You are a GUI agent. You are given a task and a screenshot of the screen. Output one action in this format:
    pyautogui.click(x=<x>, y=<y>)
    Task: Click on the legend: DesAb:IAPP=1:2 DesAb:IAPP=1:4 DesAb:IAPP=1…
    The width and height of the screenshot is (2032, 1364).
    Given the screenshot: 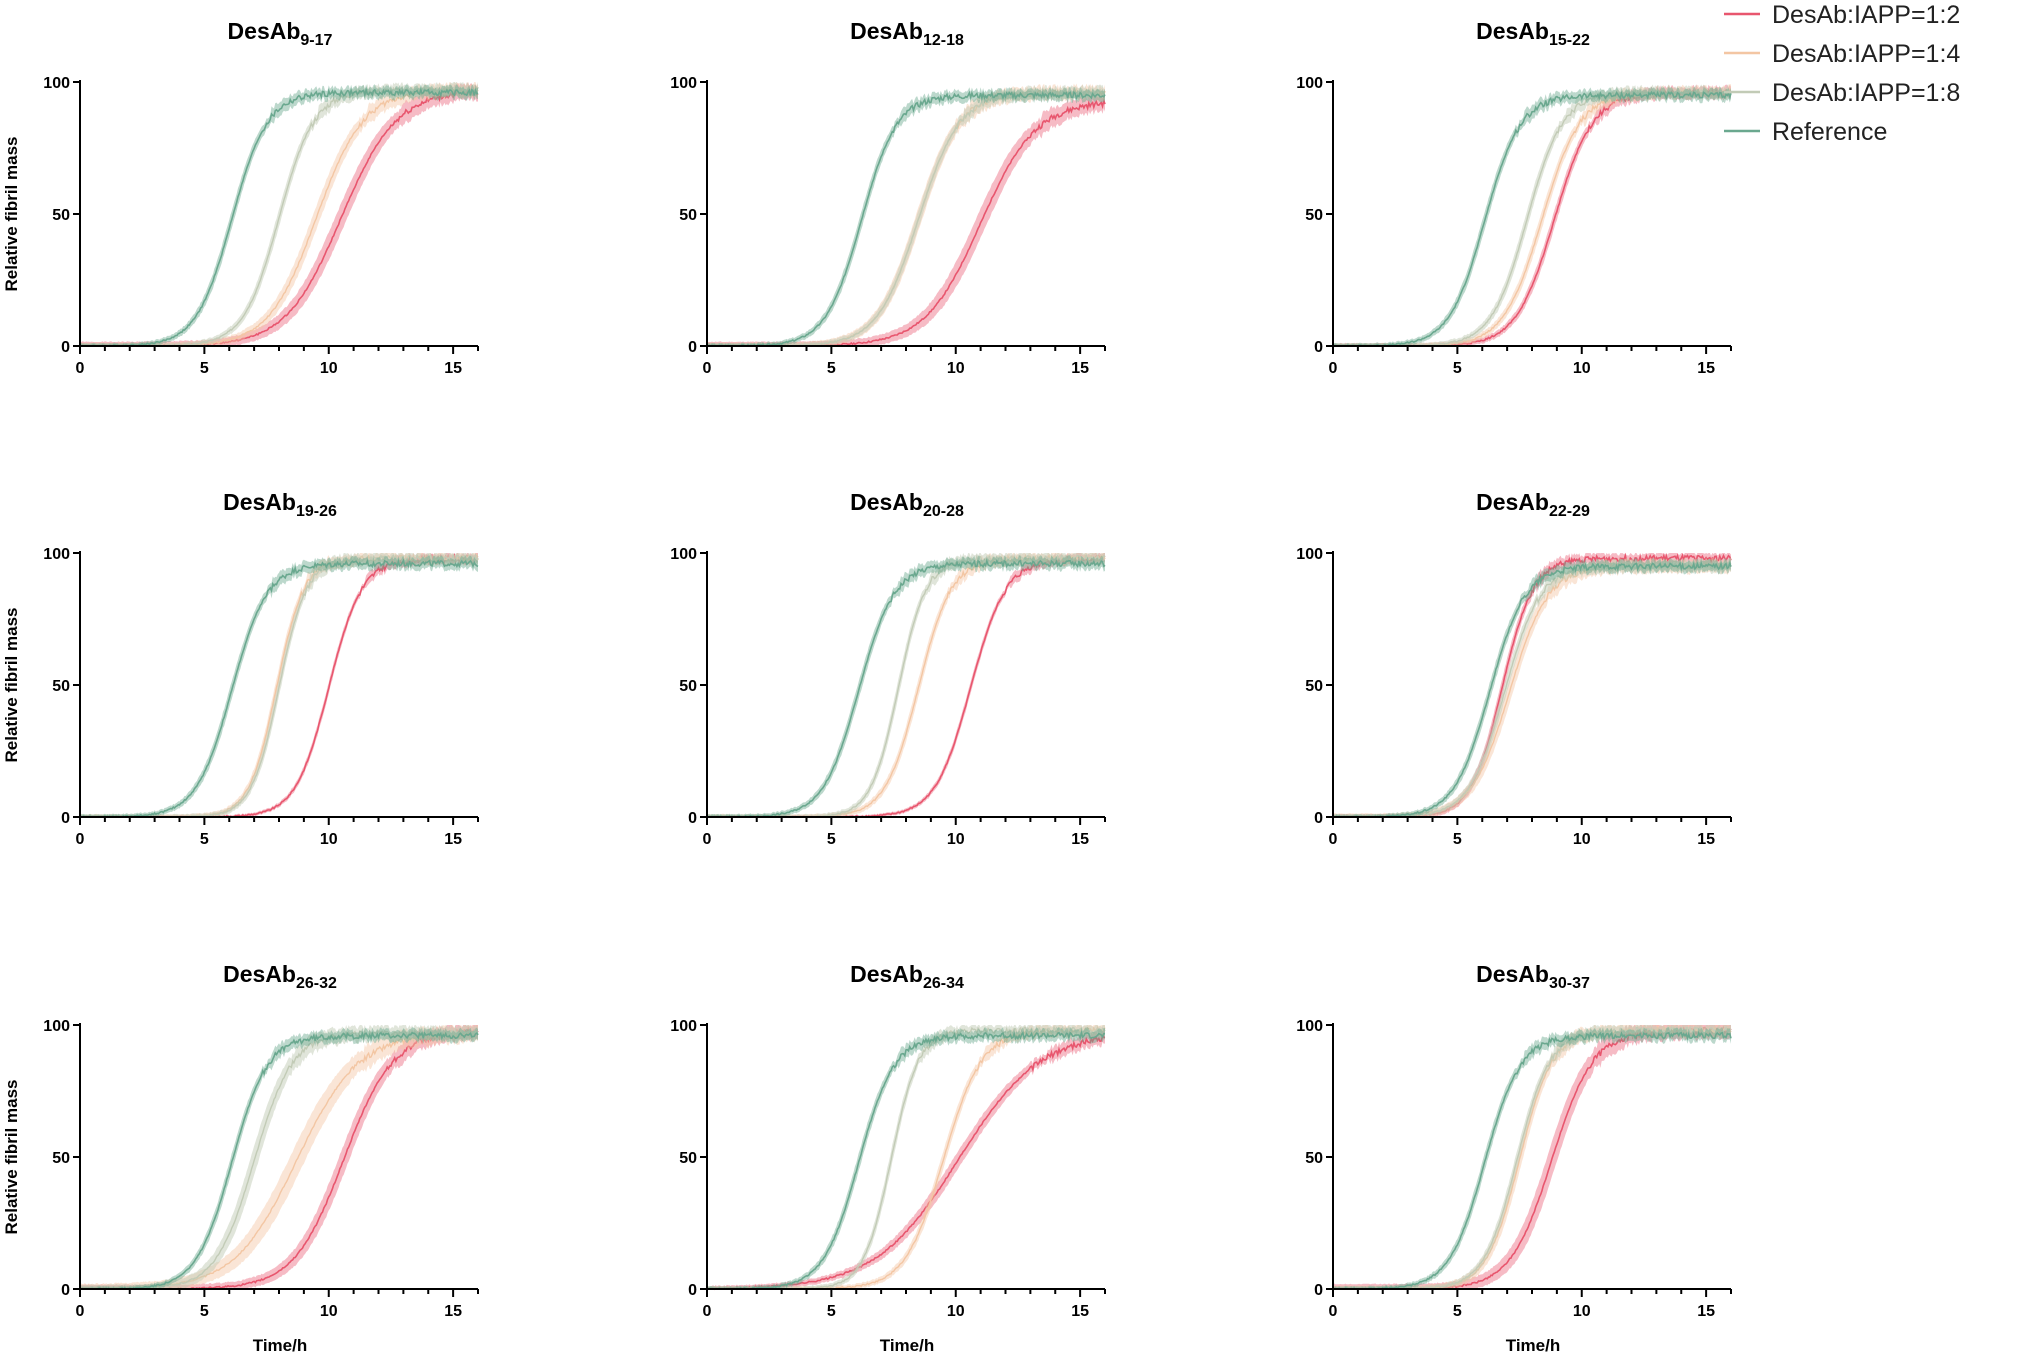 What is the action you would take?
    pyautogui.click(x=1842, y=73)
    